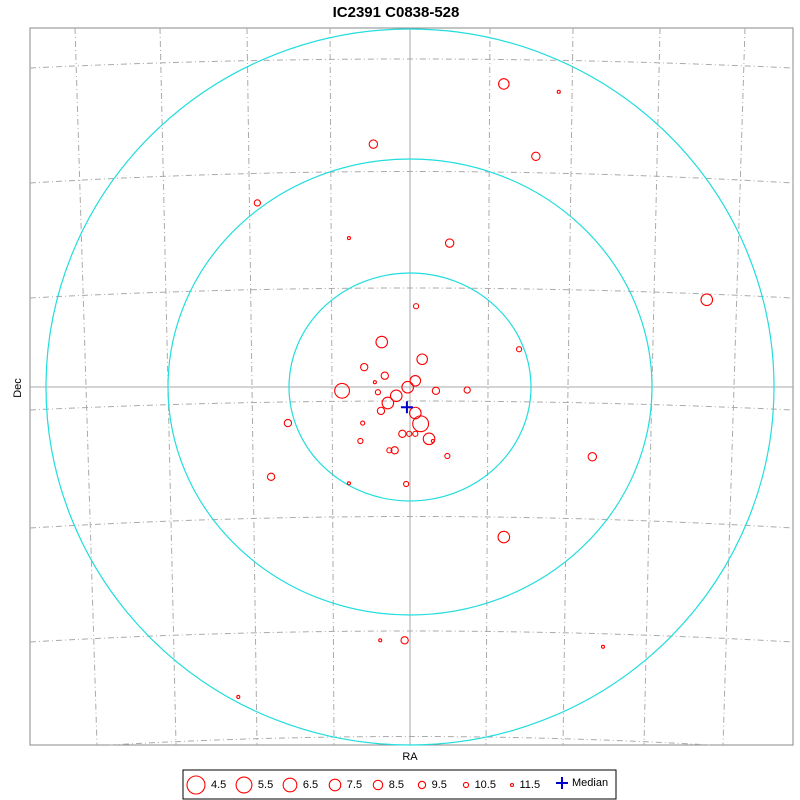 This screenshot has width=800, height=800. I want to click on legend-box, so click(399, 784).